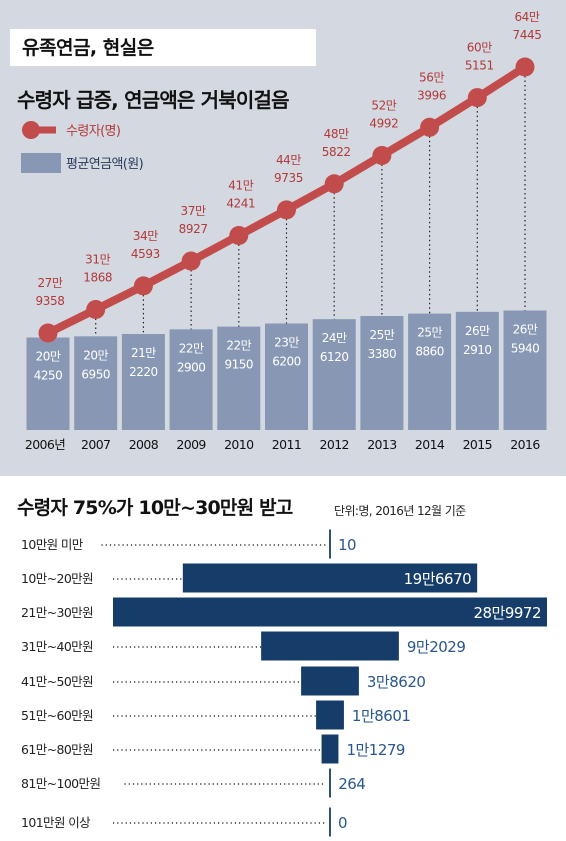 Image resolution: width=566 pixels, height=841 pixels. What do you see at coordinates (347, 545) in the screenshot?
I see `distribution-value-label: 10` at bounding box center [347, 545].